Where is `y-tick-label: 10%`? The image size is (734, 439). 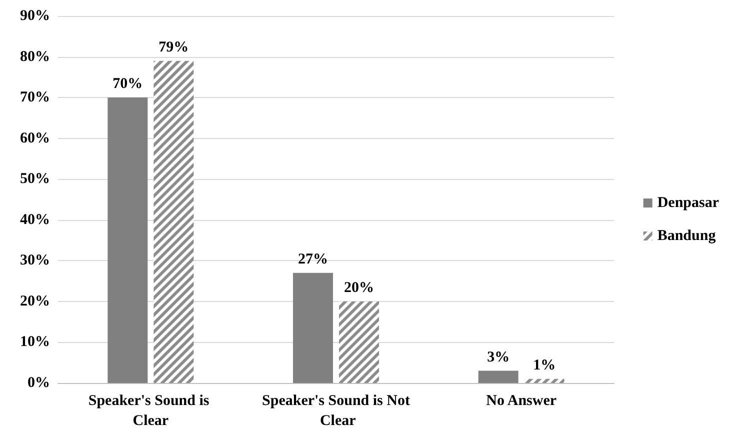
y-tick-label: 10% is located at coordinates (35, 342).